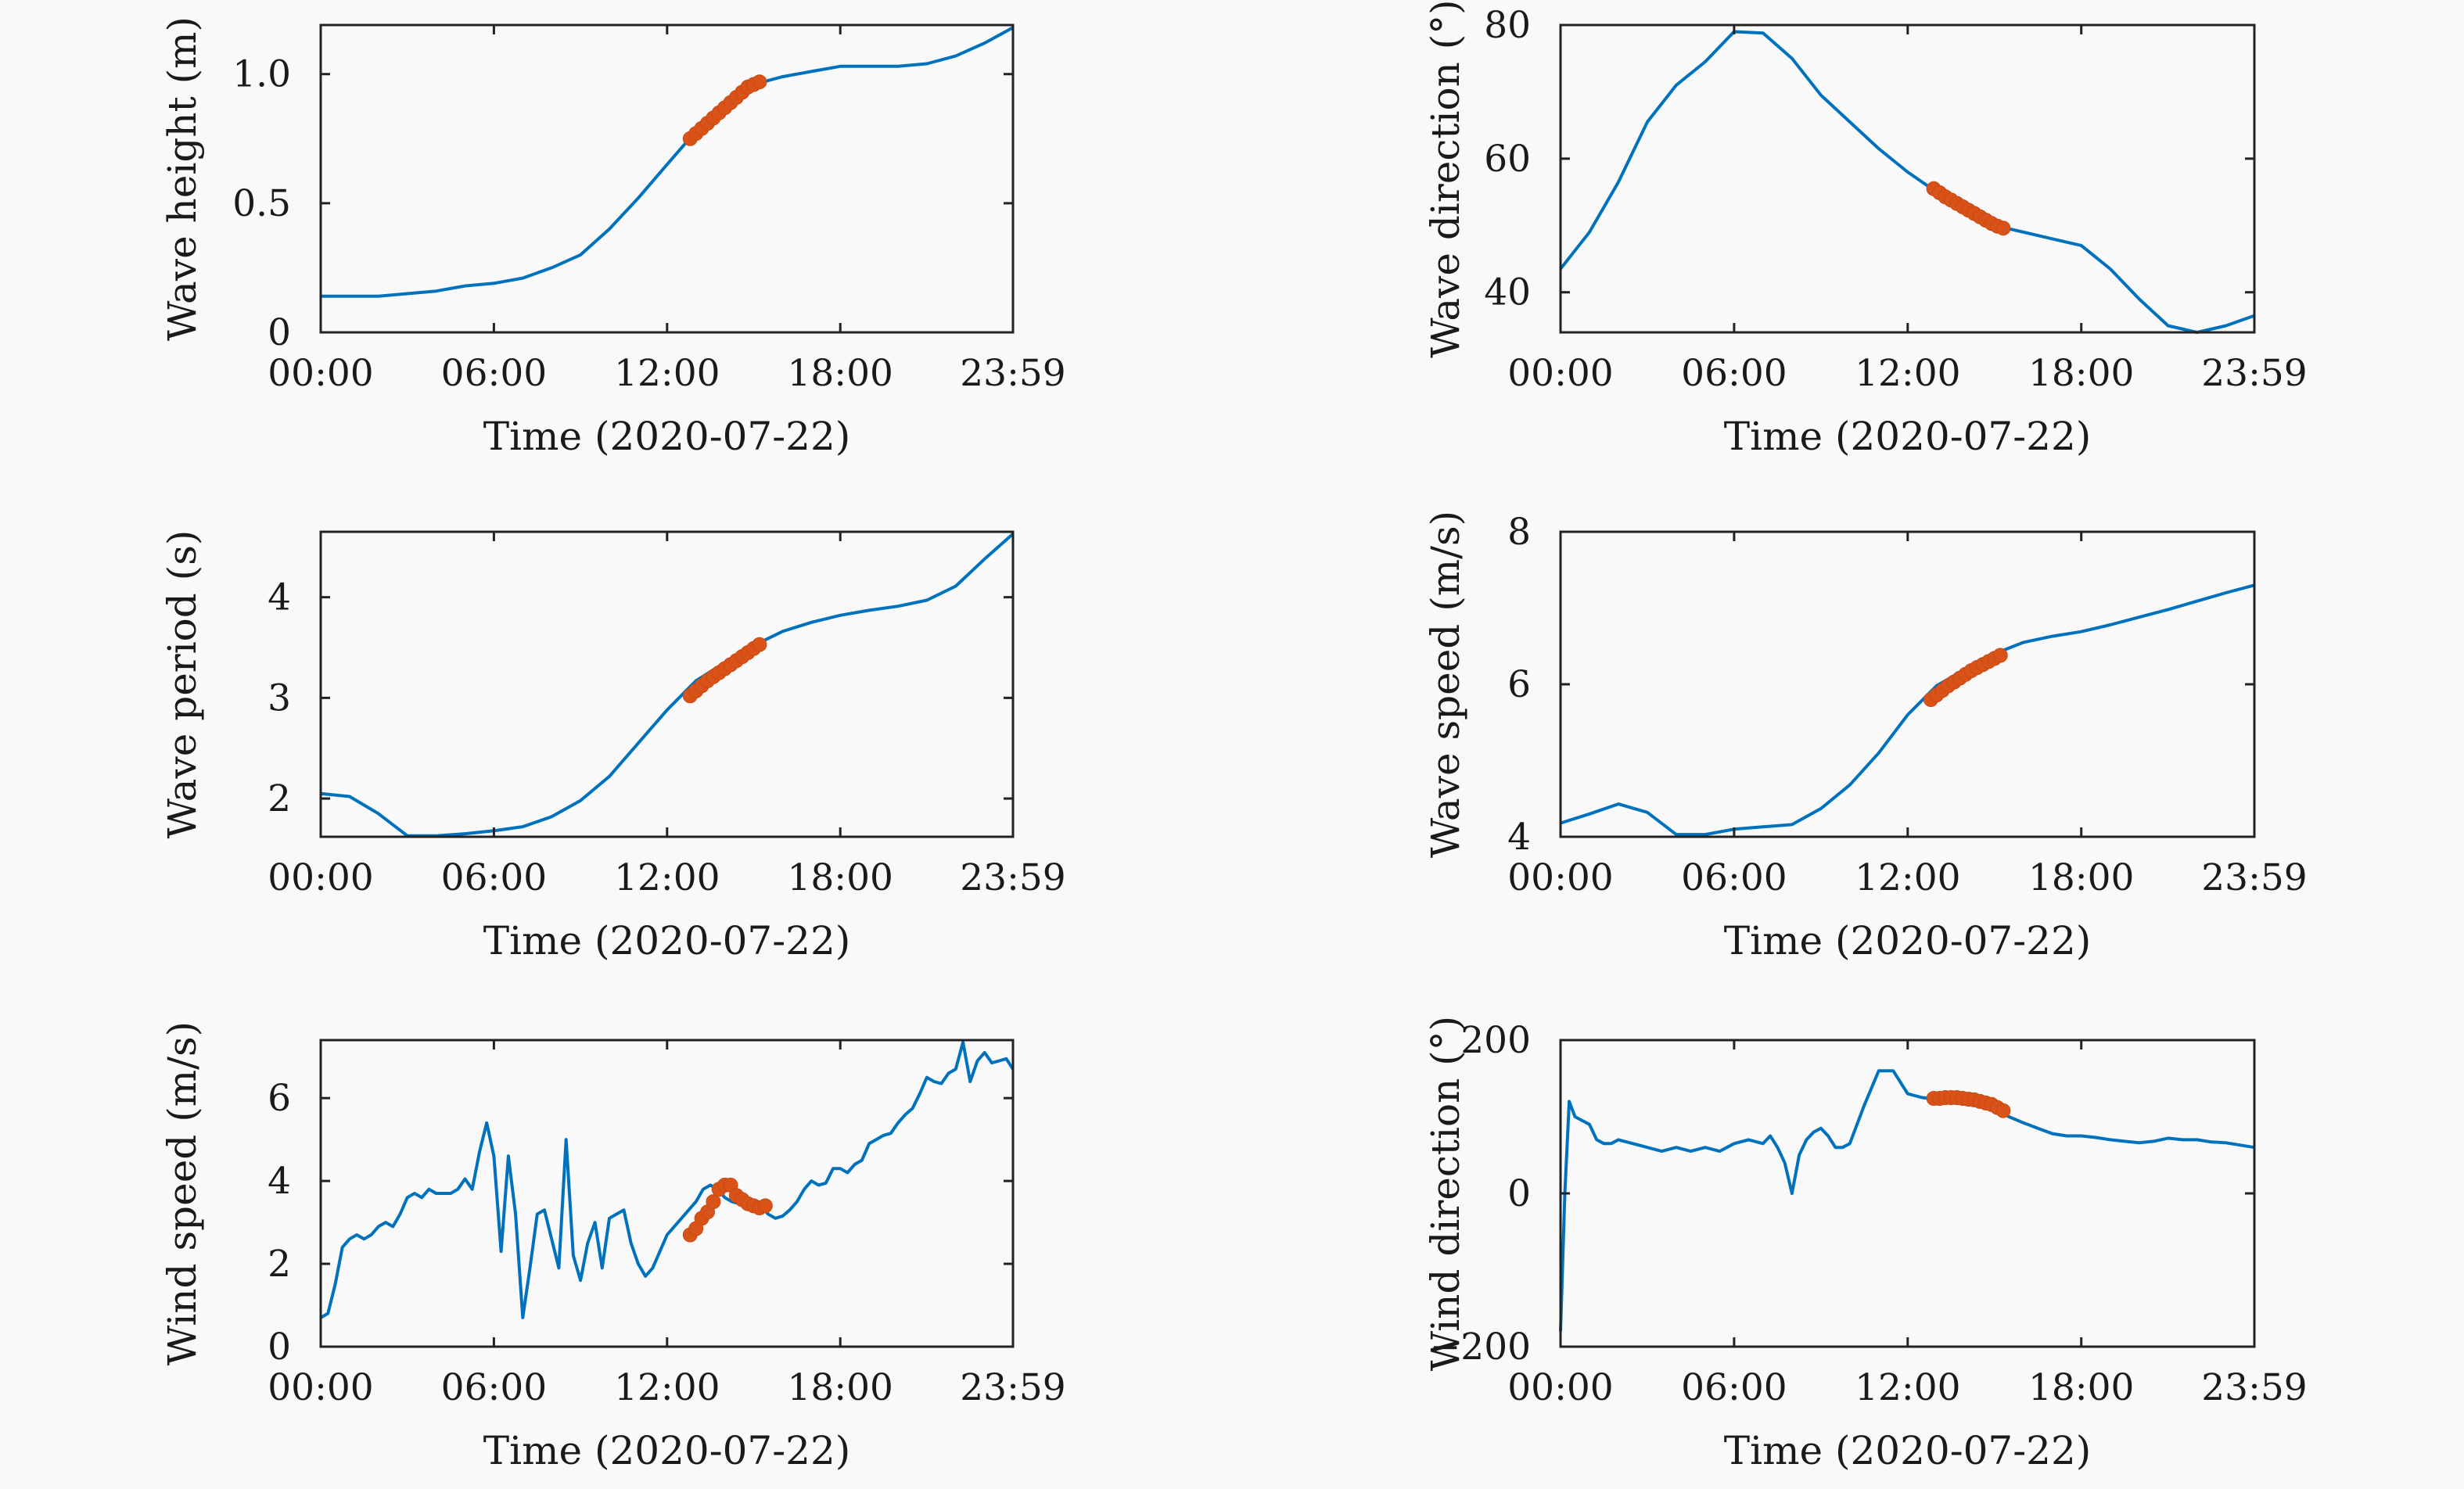 The height and width of the screenshot is (1489, 2464). What do you see at coordinates (1507, 26) in the screenshot?
I see `y-tick-label: 80` at bounding box center [1507, 26].